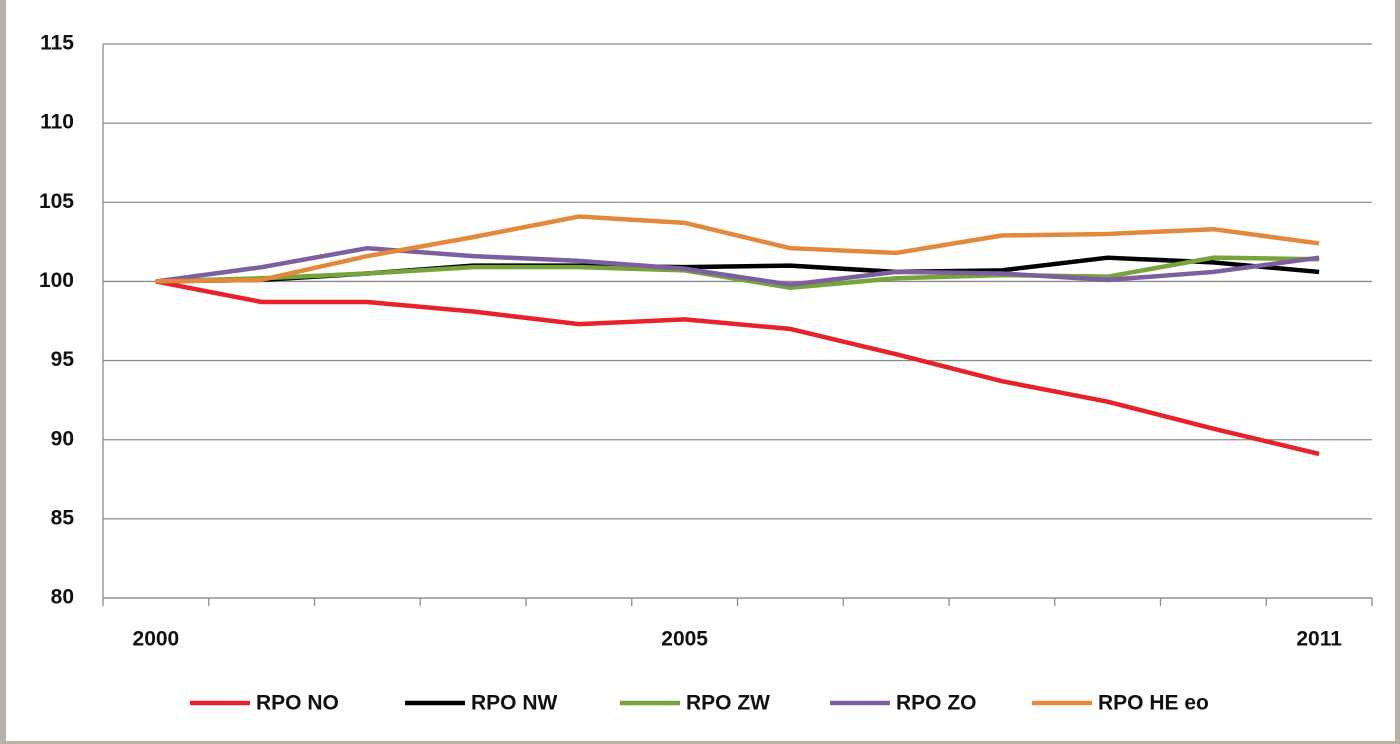 This screenshot has height=744, width=1400. What do you see at coordinates (156, 639) in the screenshot?
I see `x-tick-label: 2000` at bounding box center [156, 639].